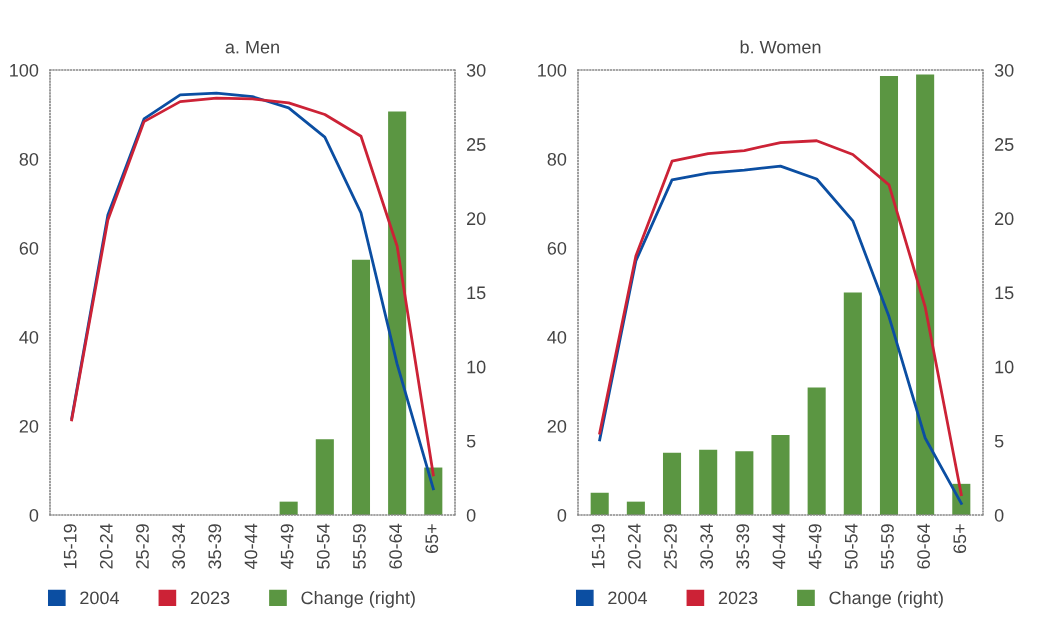 The image size is (1041, 624). Describe the element at coordinates (252, 47) in the screenshot. I see `chart-title: a. Men` at that location.